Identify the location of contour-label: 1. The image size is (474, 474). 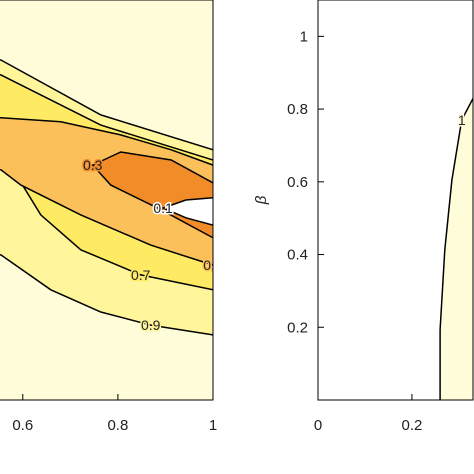
(462, 120).